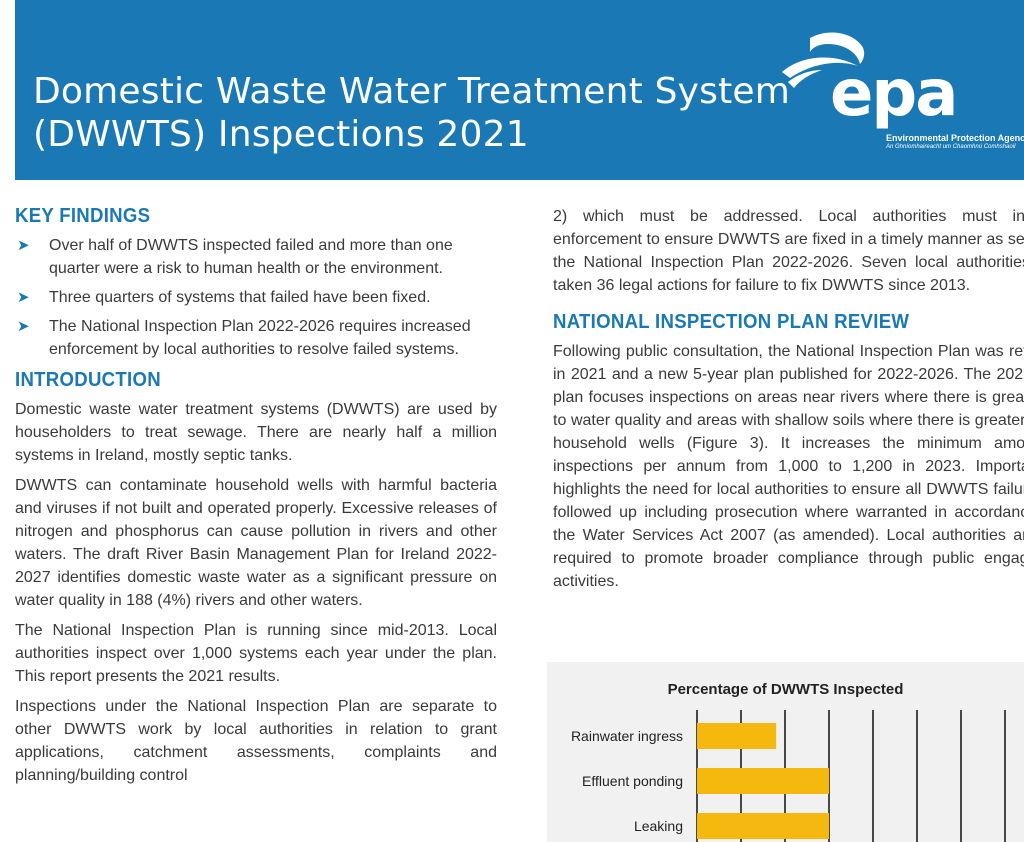  I want to click on swoosh-icon, so click(823, 60).